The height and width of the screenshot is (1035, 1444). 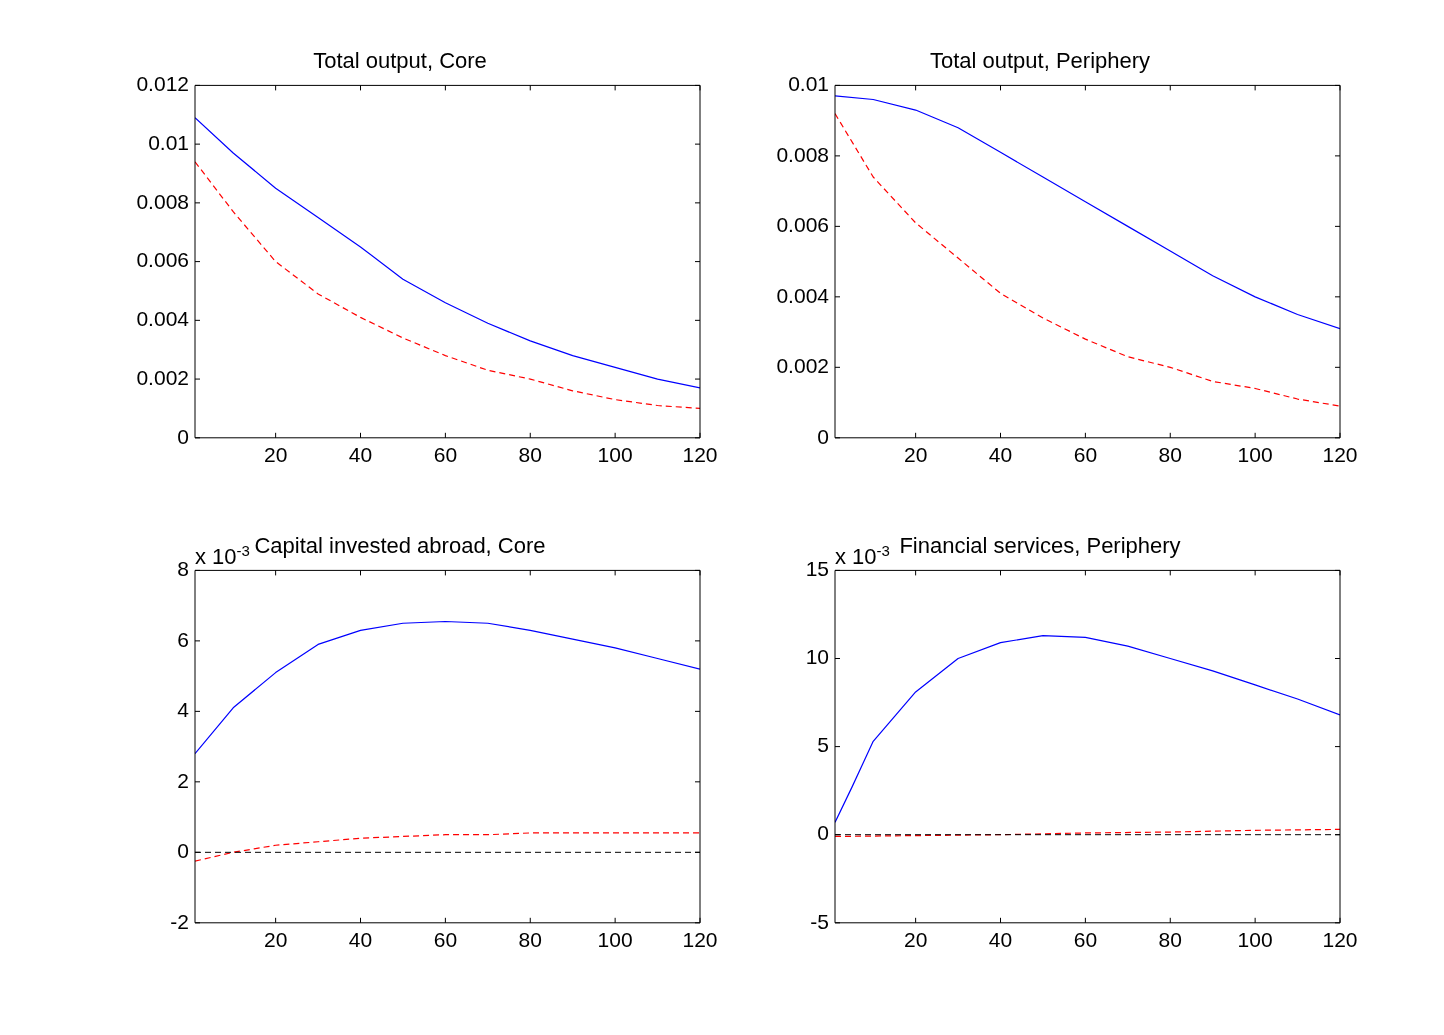 What do you see at coordinates (819, 921) in the screenshot?
I see `y-tick-label: -5` at bounding box center [819, 921].